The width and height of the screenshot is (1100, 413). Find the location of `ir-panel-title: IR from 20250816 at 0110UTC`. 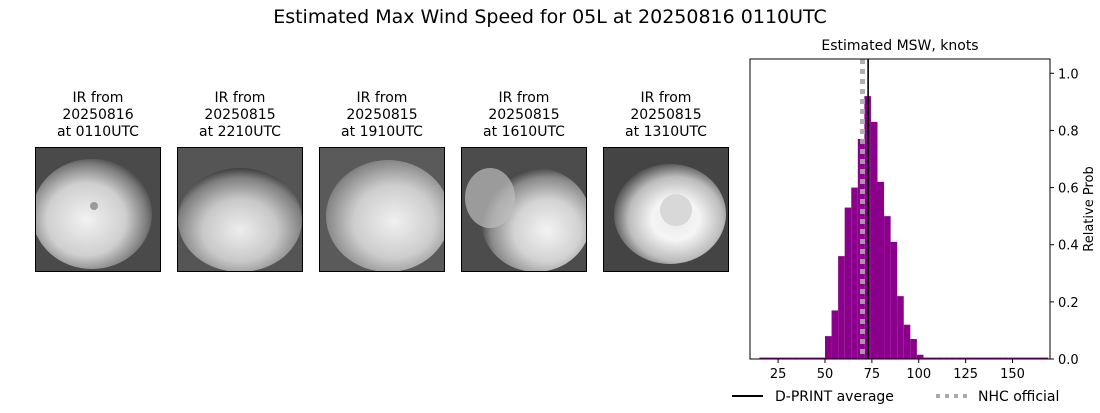

ir-panel-title: IR from 20250816 at 0110UTC is located at coordinates (98, 115).